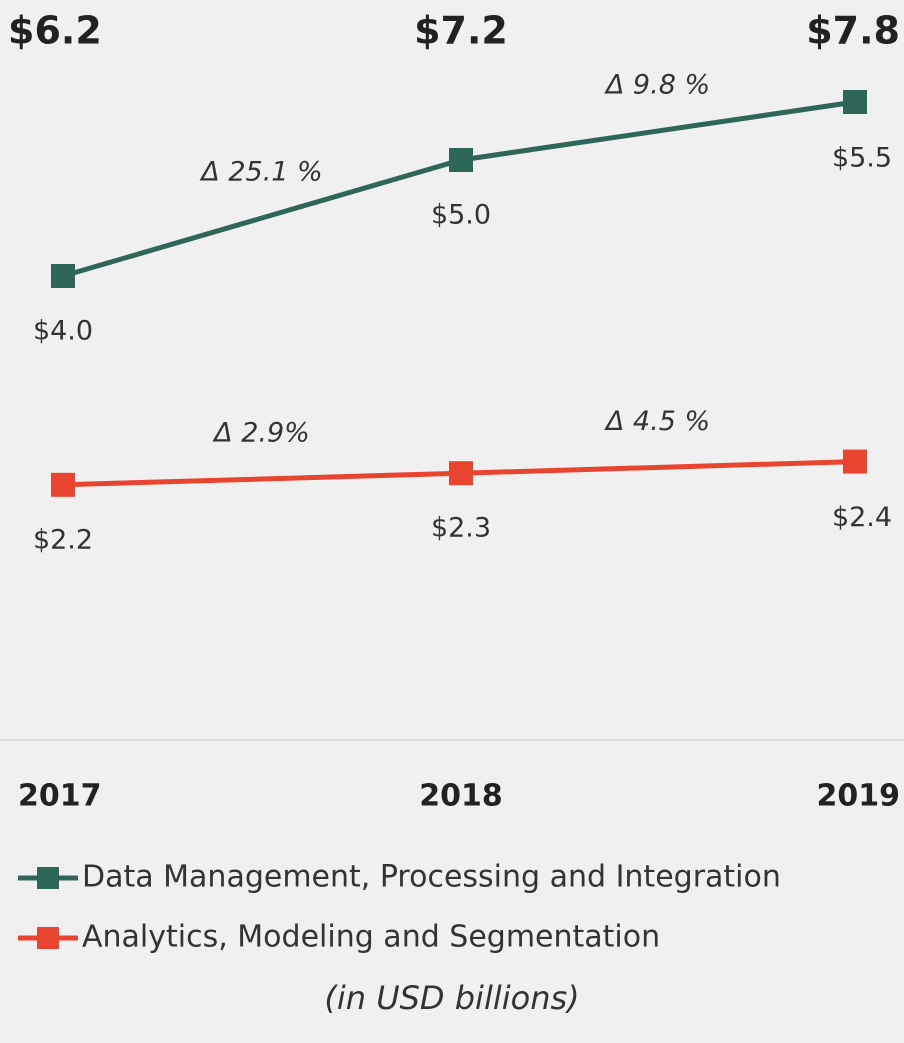 The image size is (904, 1043). I want to click on data-label: $4.0, so click(63, 331).